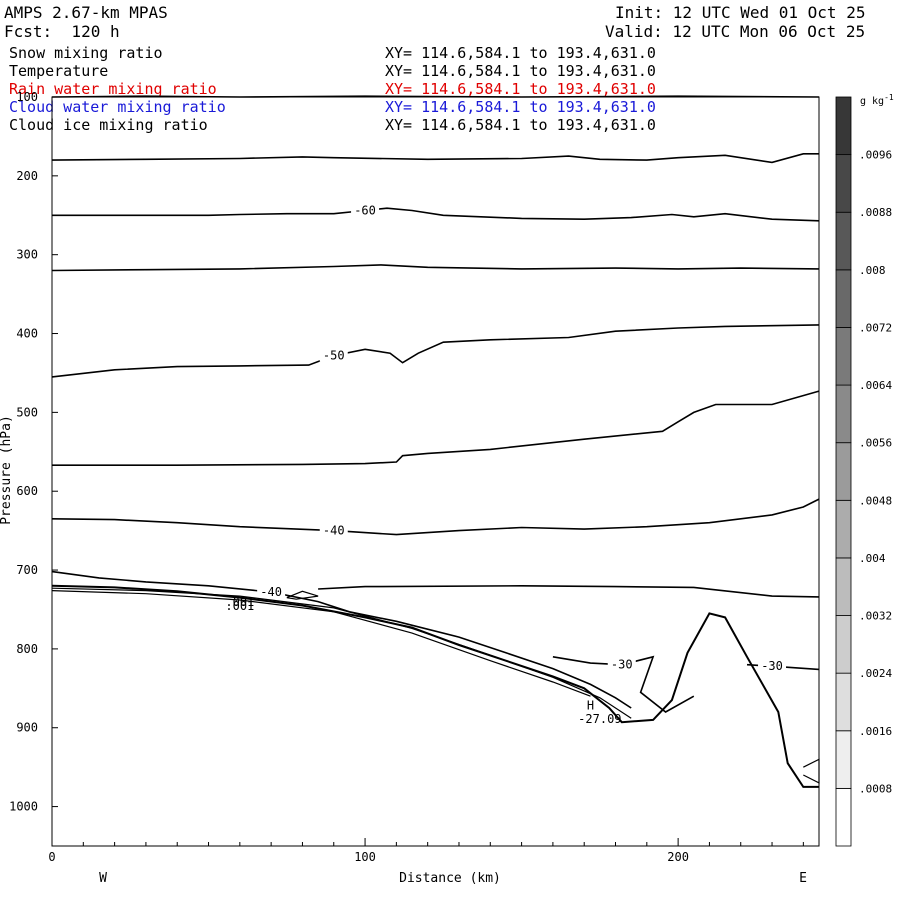 This screenshot has height=900, width=900. I want to click on annotations: H-27.09, so click(599, 712).